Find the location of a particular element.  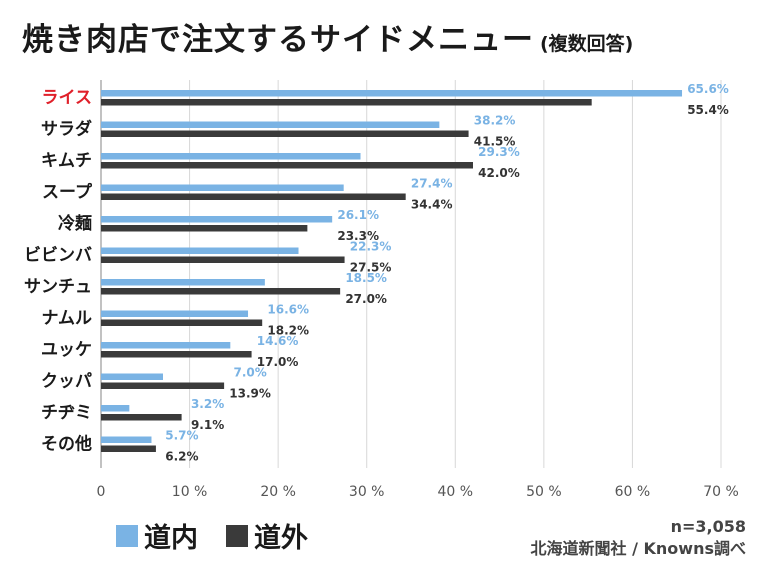

x-tick-label: 70 % is located at coordinates (721, 492).